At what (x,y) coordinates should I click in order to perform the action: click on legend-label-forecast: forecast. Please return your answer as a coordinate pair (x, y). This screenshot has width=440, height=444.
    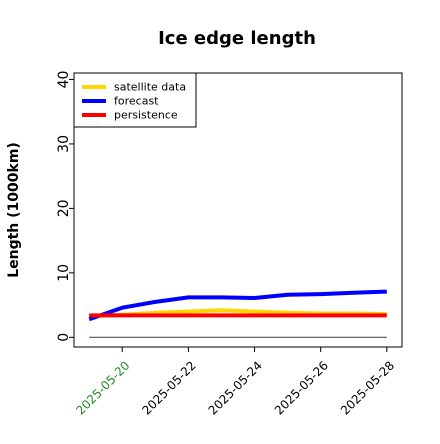
    Looking at the image, I should click on (136, 101).